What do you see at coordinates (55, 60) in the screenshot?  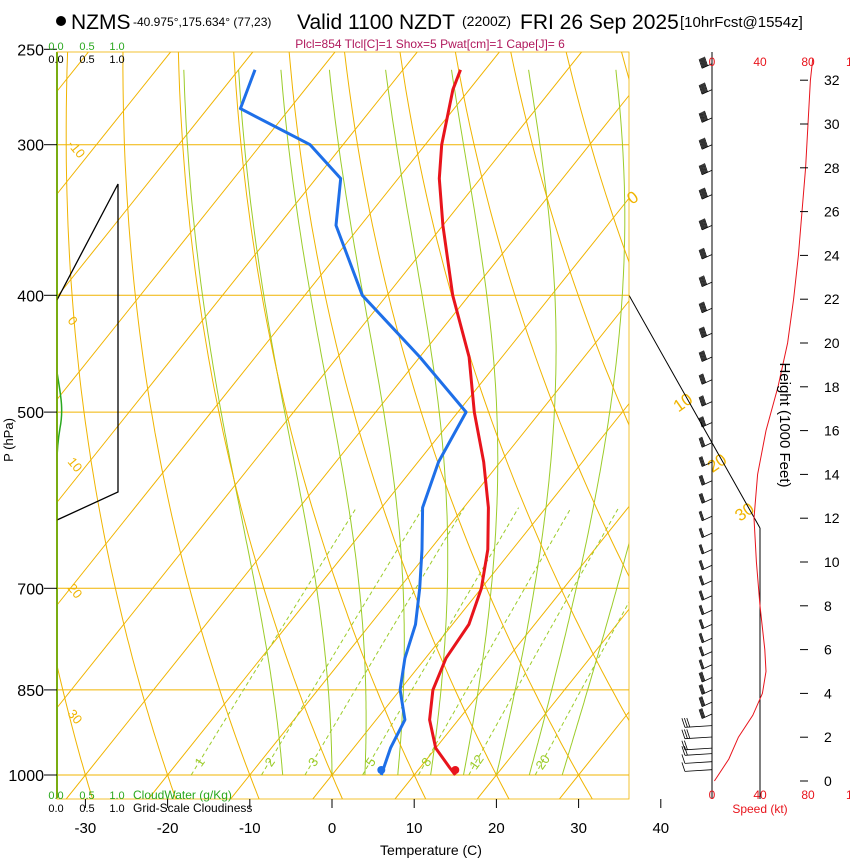 I see `cloud-top-black-label: 0.0` at bounding box center [55, 60].